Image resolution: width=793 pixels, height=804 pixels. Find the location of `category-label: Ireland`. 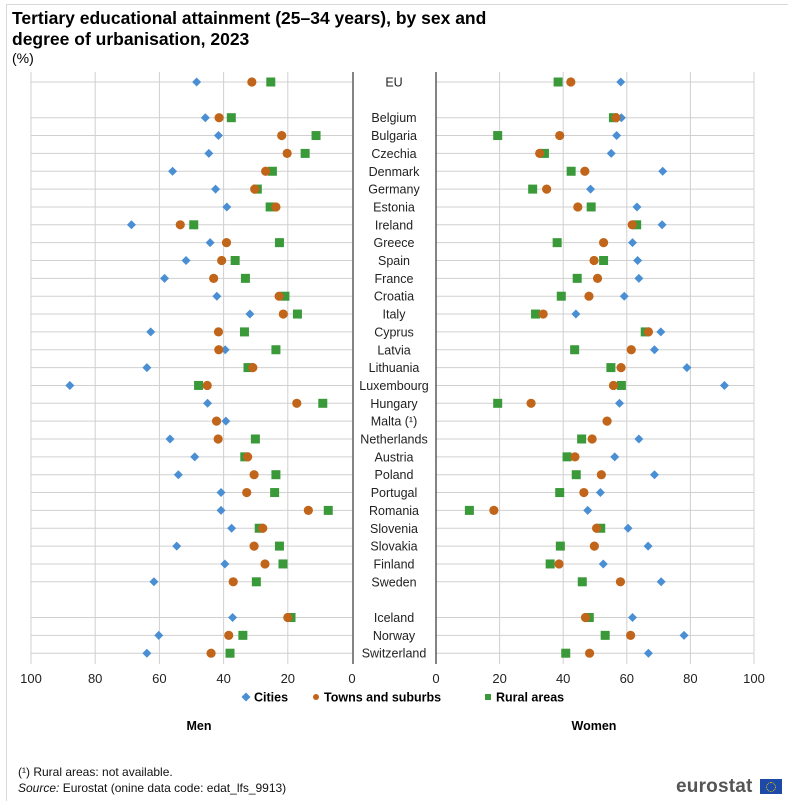

category-label: Ireland is located at coordinates (394, 225).